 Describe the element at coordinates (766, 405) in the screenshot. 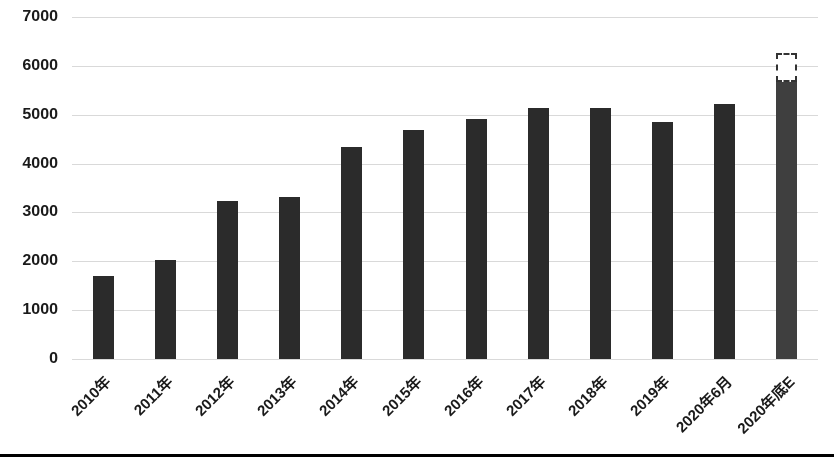

I see `x-tick-label-2020年底E: 2020年底E` at that location.